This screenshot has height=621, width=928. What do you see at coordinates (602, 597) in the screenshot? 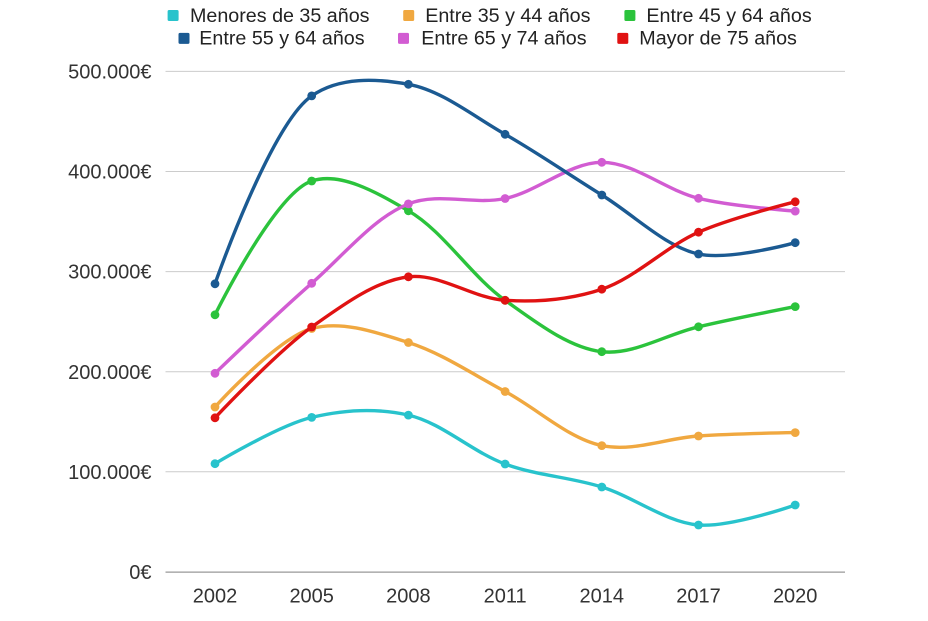
I see `svg-text: 2014` at bounding box center [602, 597].